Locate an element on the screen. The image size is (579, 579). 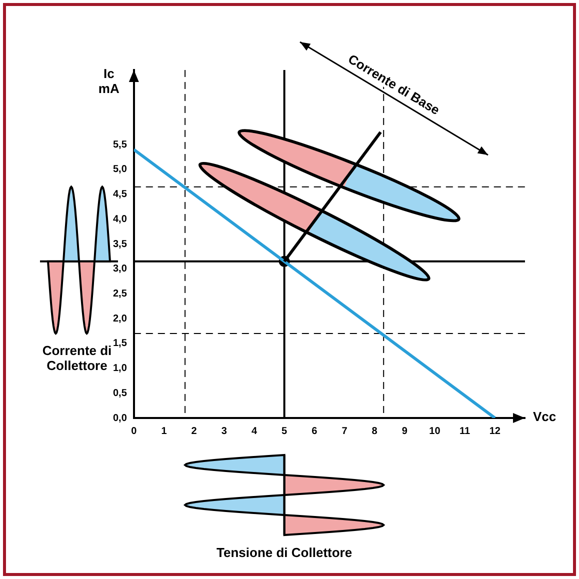
y-tick-label: 3,5 is located at coordinates (120, 244).